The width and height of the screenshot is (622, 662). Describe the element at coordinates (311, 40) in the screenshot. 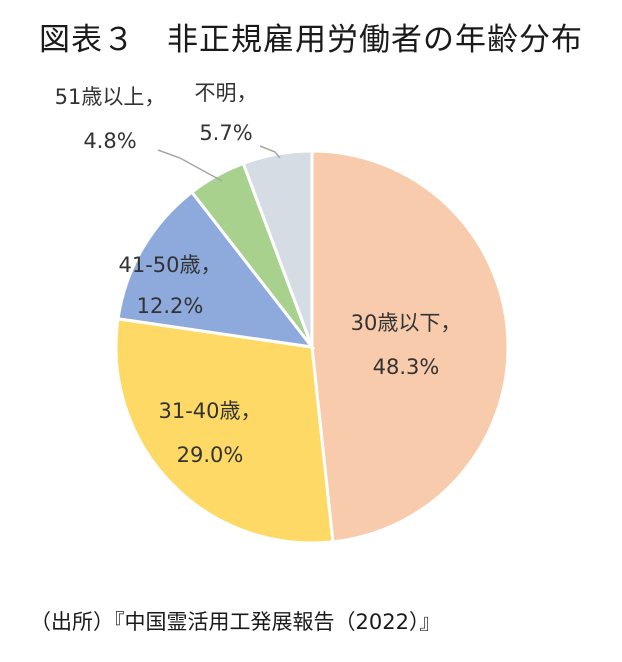

I see `chart-title: 図表３ 非正規雇用労働者の年齢分布` at that location.